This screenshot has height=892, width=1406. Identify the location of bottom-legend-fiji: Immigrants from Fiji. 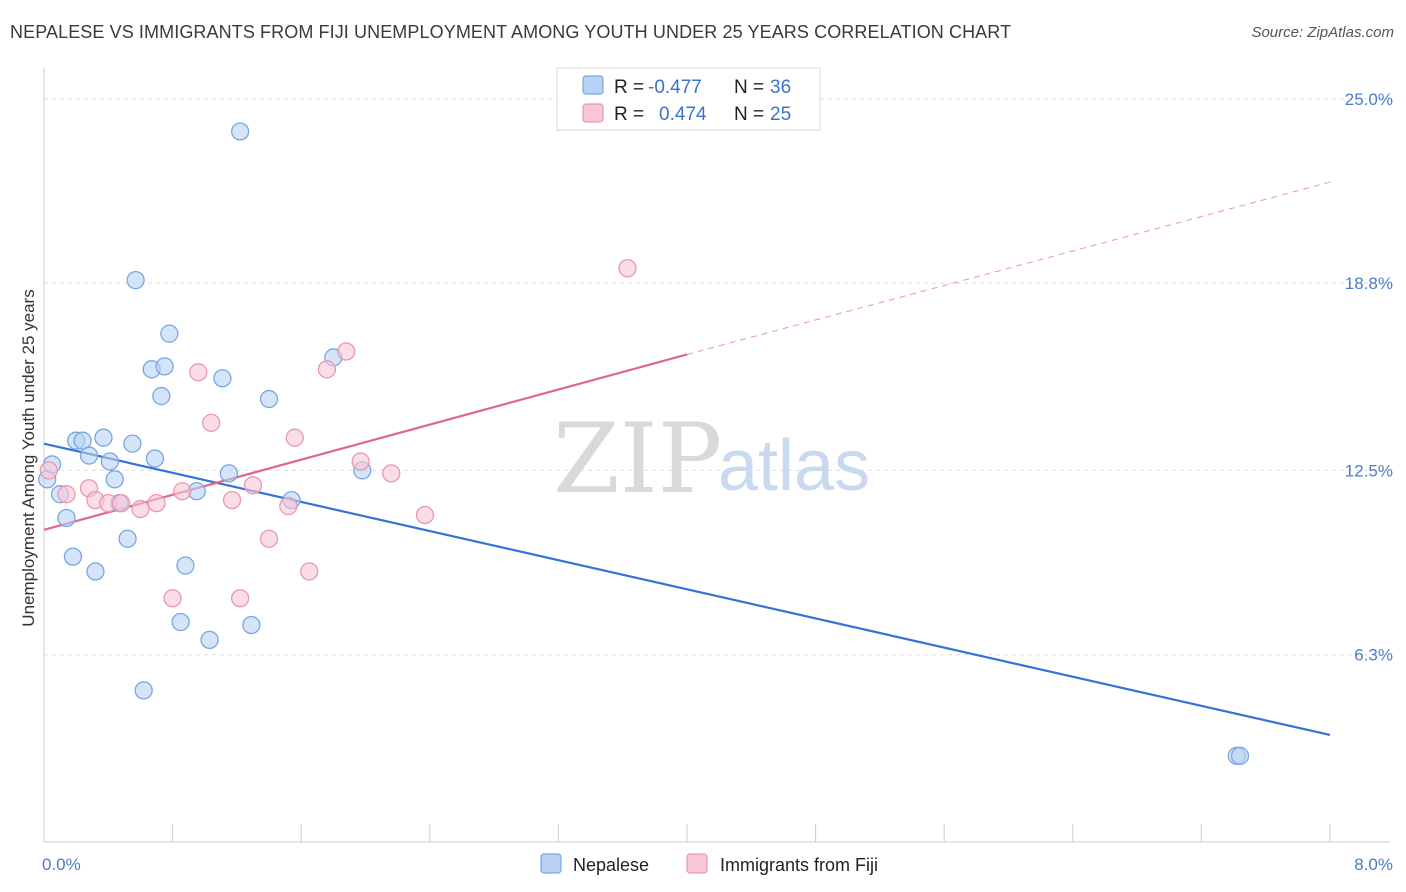
(799, 865).